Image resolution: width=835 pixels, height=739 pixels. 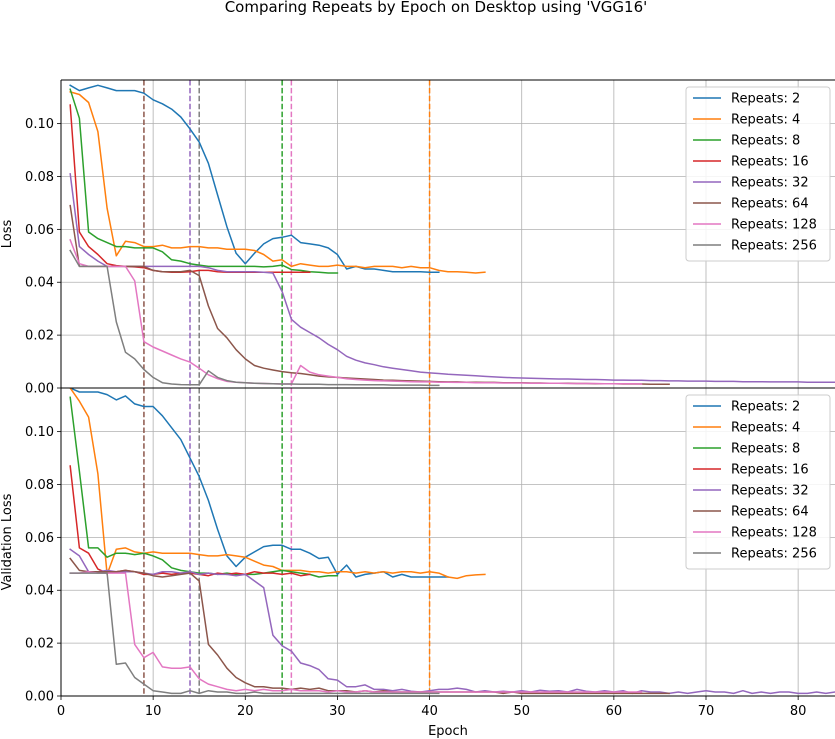 I want to click on x-tick-label: 40, so click(x=429, y=711).